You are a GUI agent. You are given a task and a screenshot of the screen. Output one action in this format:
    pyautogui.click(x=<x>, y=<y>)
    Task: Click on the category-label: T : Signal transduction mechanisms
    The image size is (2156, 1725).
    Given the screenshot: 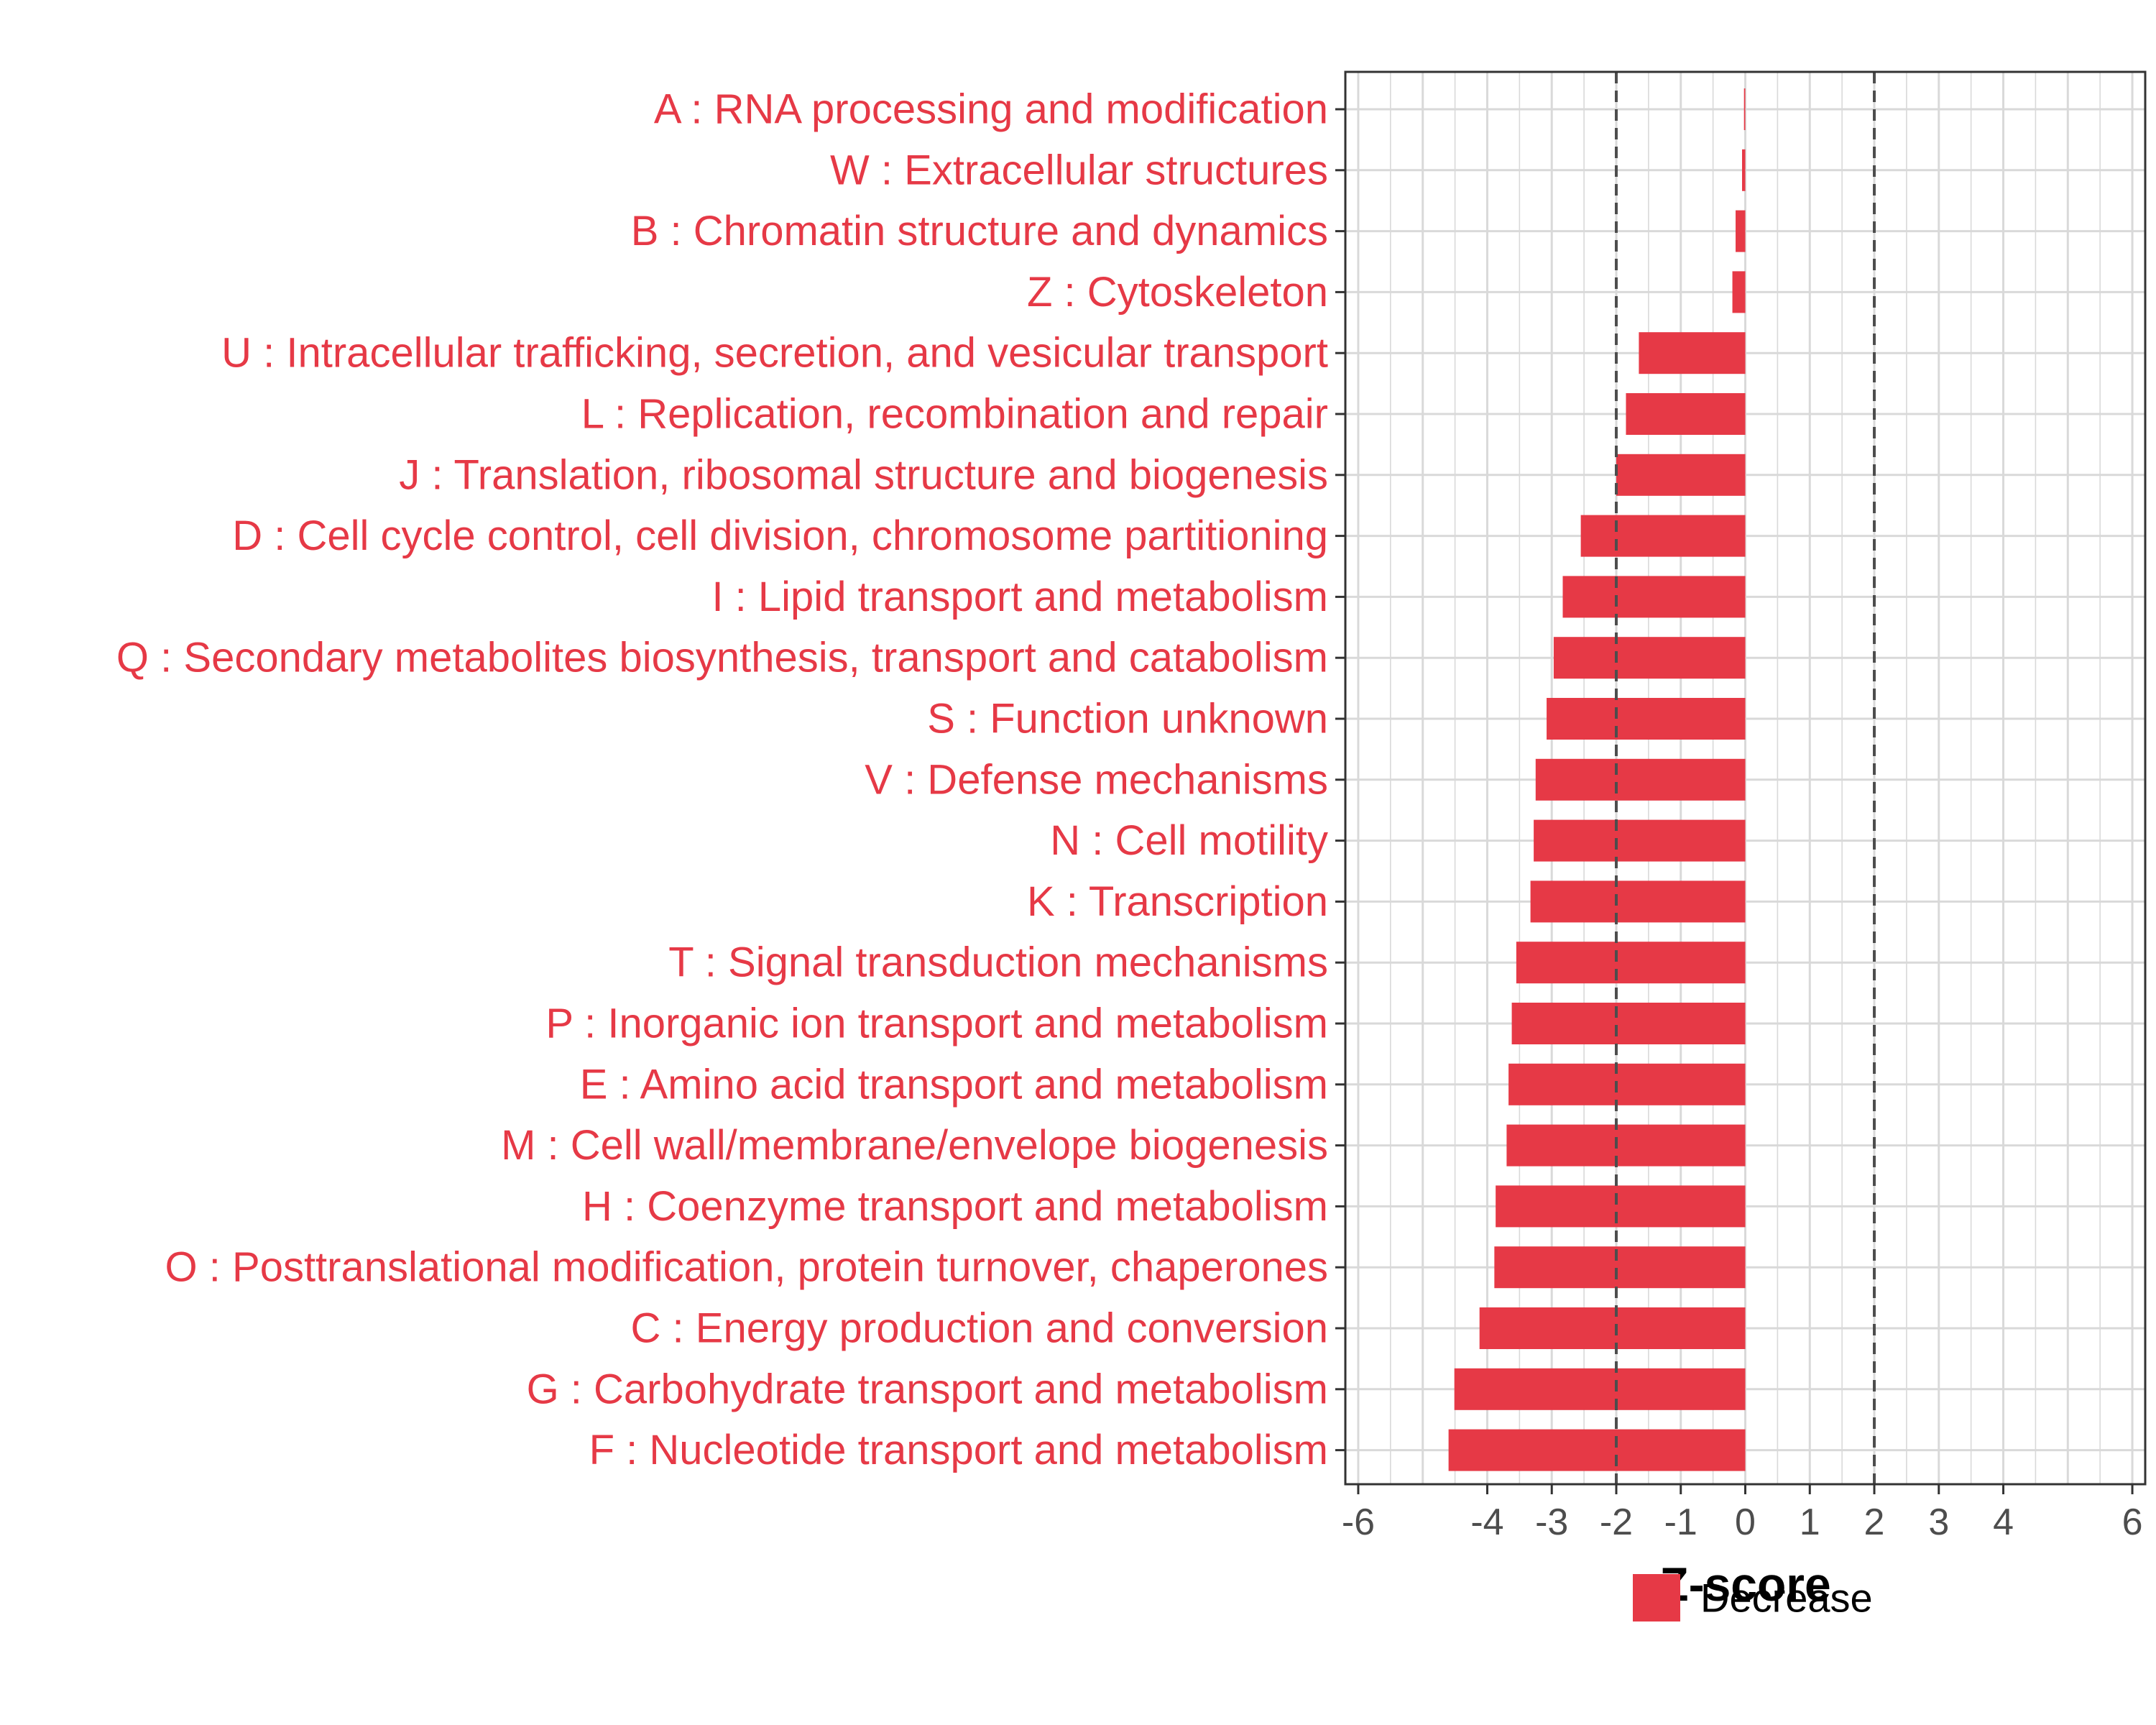 What is the action you would take?
    pyautogui.click(x=998, y=962)
    